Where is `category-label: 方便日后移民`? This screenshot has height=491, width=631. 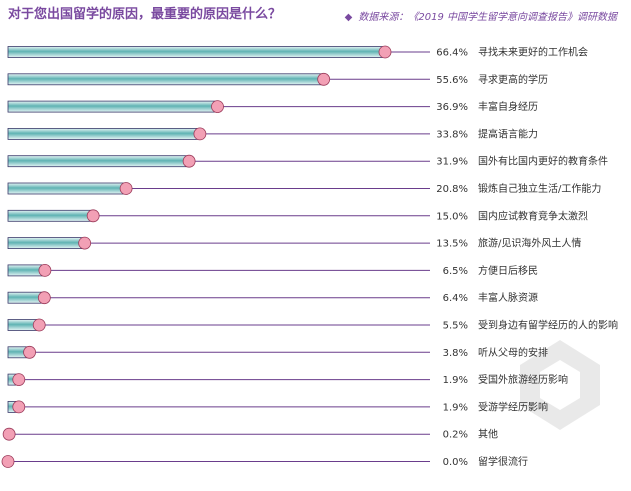 category-label: 方便日后移民 is located at coordinates (508, 270).